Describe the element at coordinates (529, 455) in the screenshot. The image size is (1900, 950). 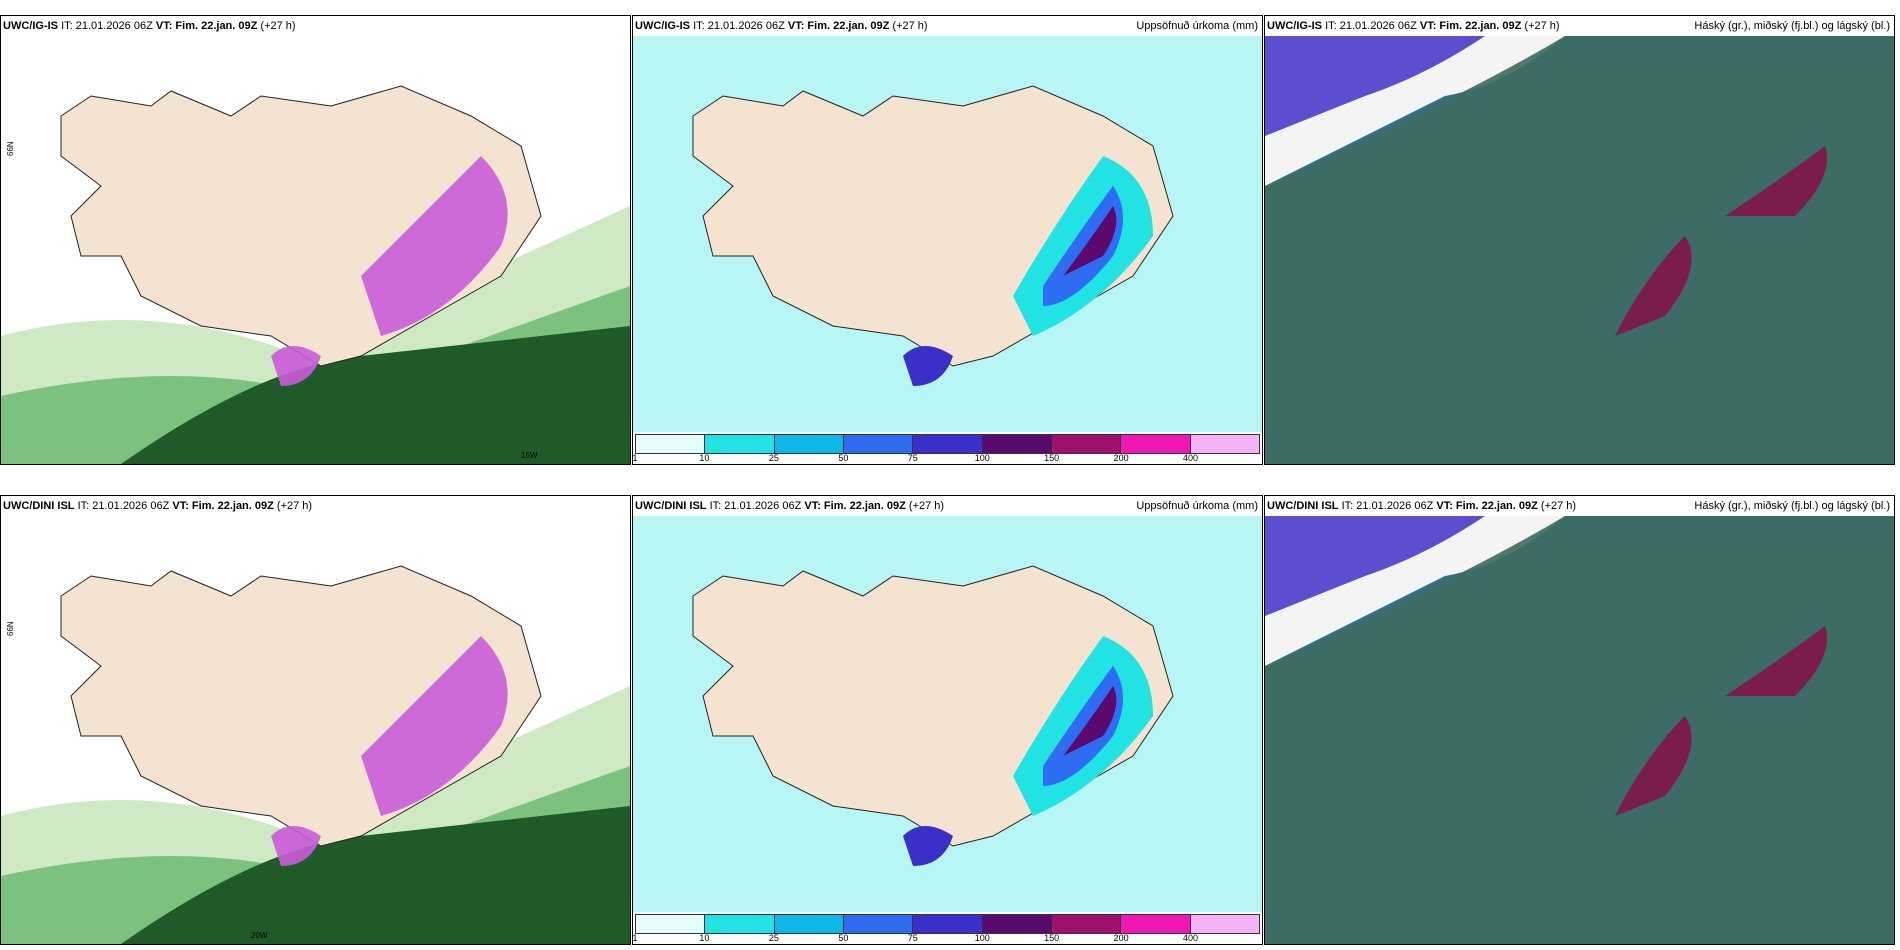
I see `lon-label: 15W` at that location.